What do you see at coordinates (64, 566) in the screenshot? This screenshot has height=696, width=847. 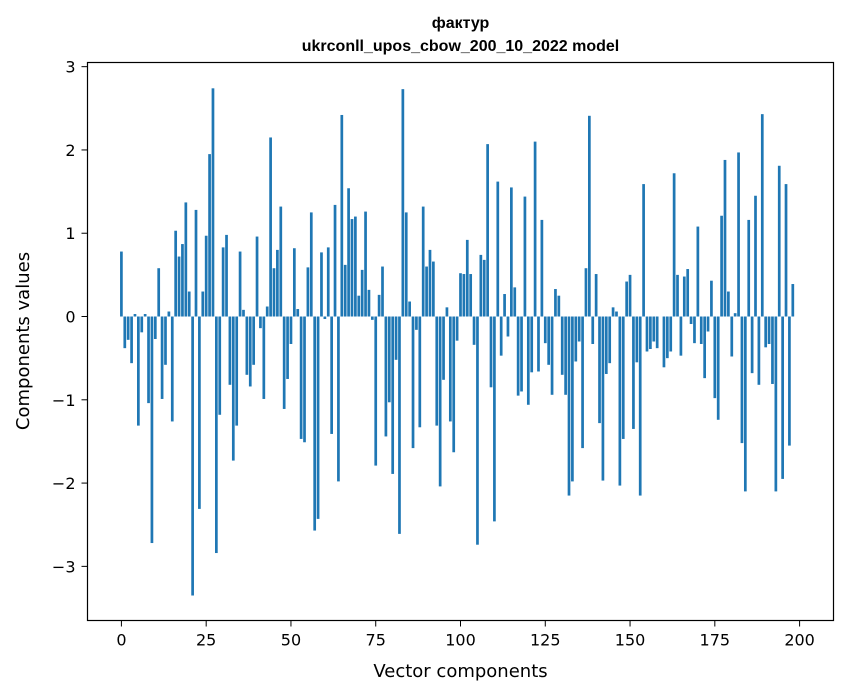 I see `y-tick-label: −3` at bounding box center [64, 566].